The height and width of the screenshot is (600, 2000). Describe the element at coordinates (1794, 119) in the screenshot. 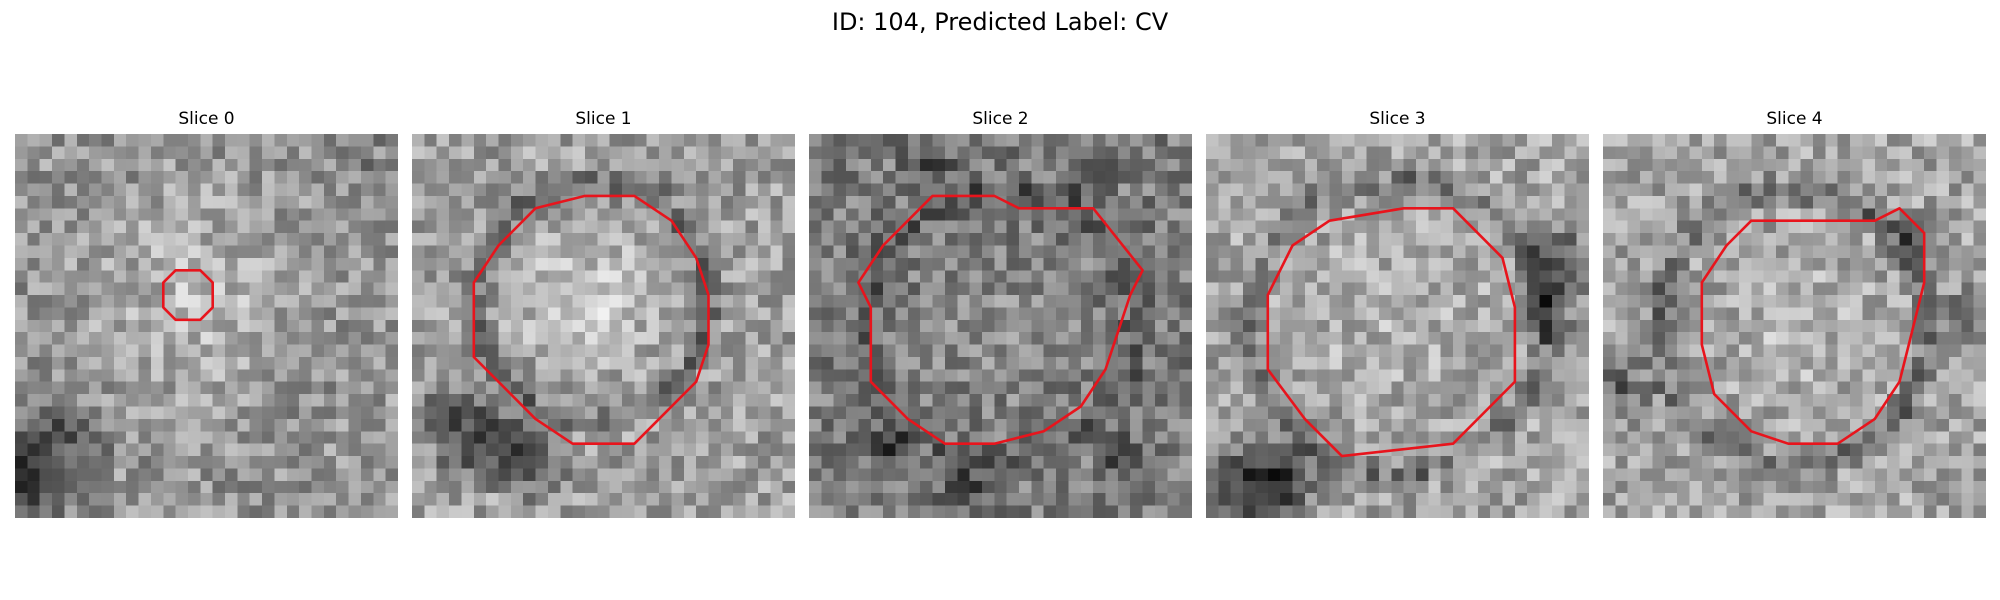

I see `slice-title-4: Slice 4` at that location.